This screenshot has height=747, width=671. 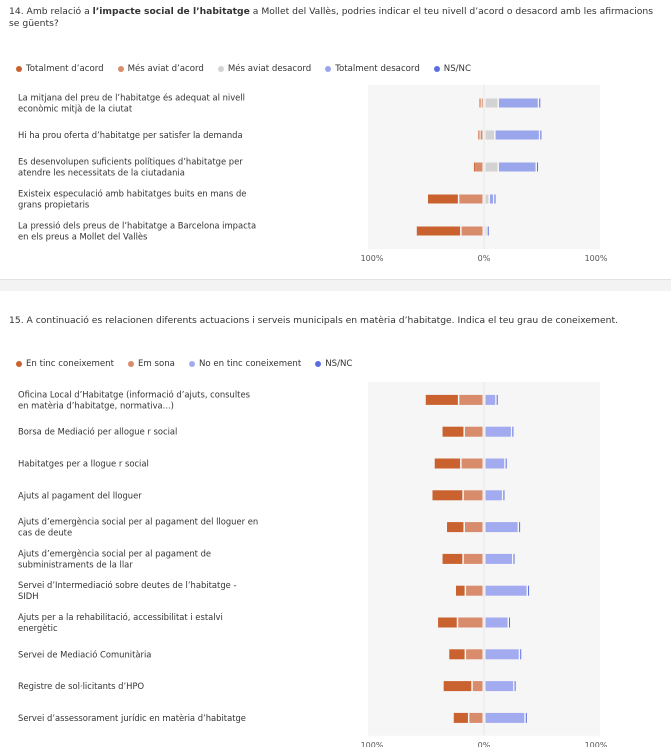 I want to click on legend-item-no-en-tinc-coneixement: No en tinc coneixement, so click(x=245, y=364).